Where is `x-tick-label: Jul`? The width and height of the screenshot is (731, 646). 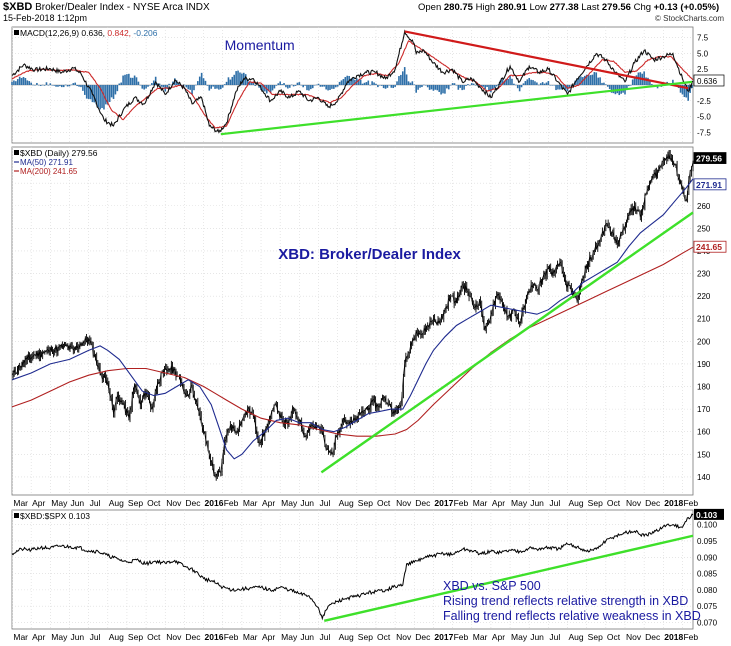
x-tick-label: Jul is located at coordinates (95, 637).